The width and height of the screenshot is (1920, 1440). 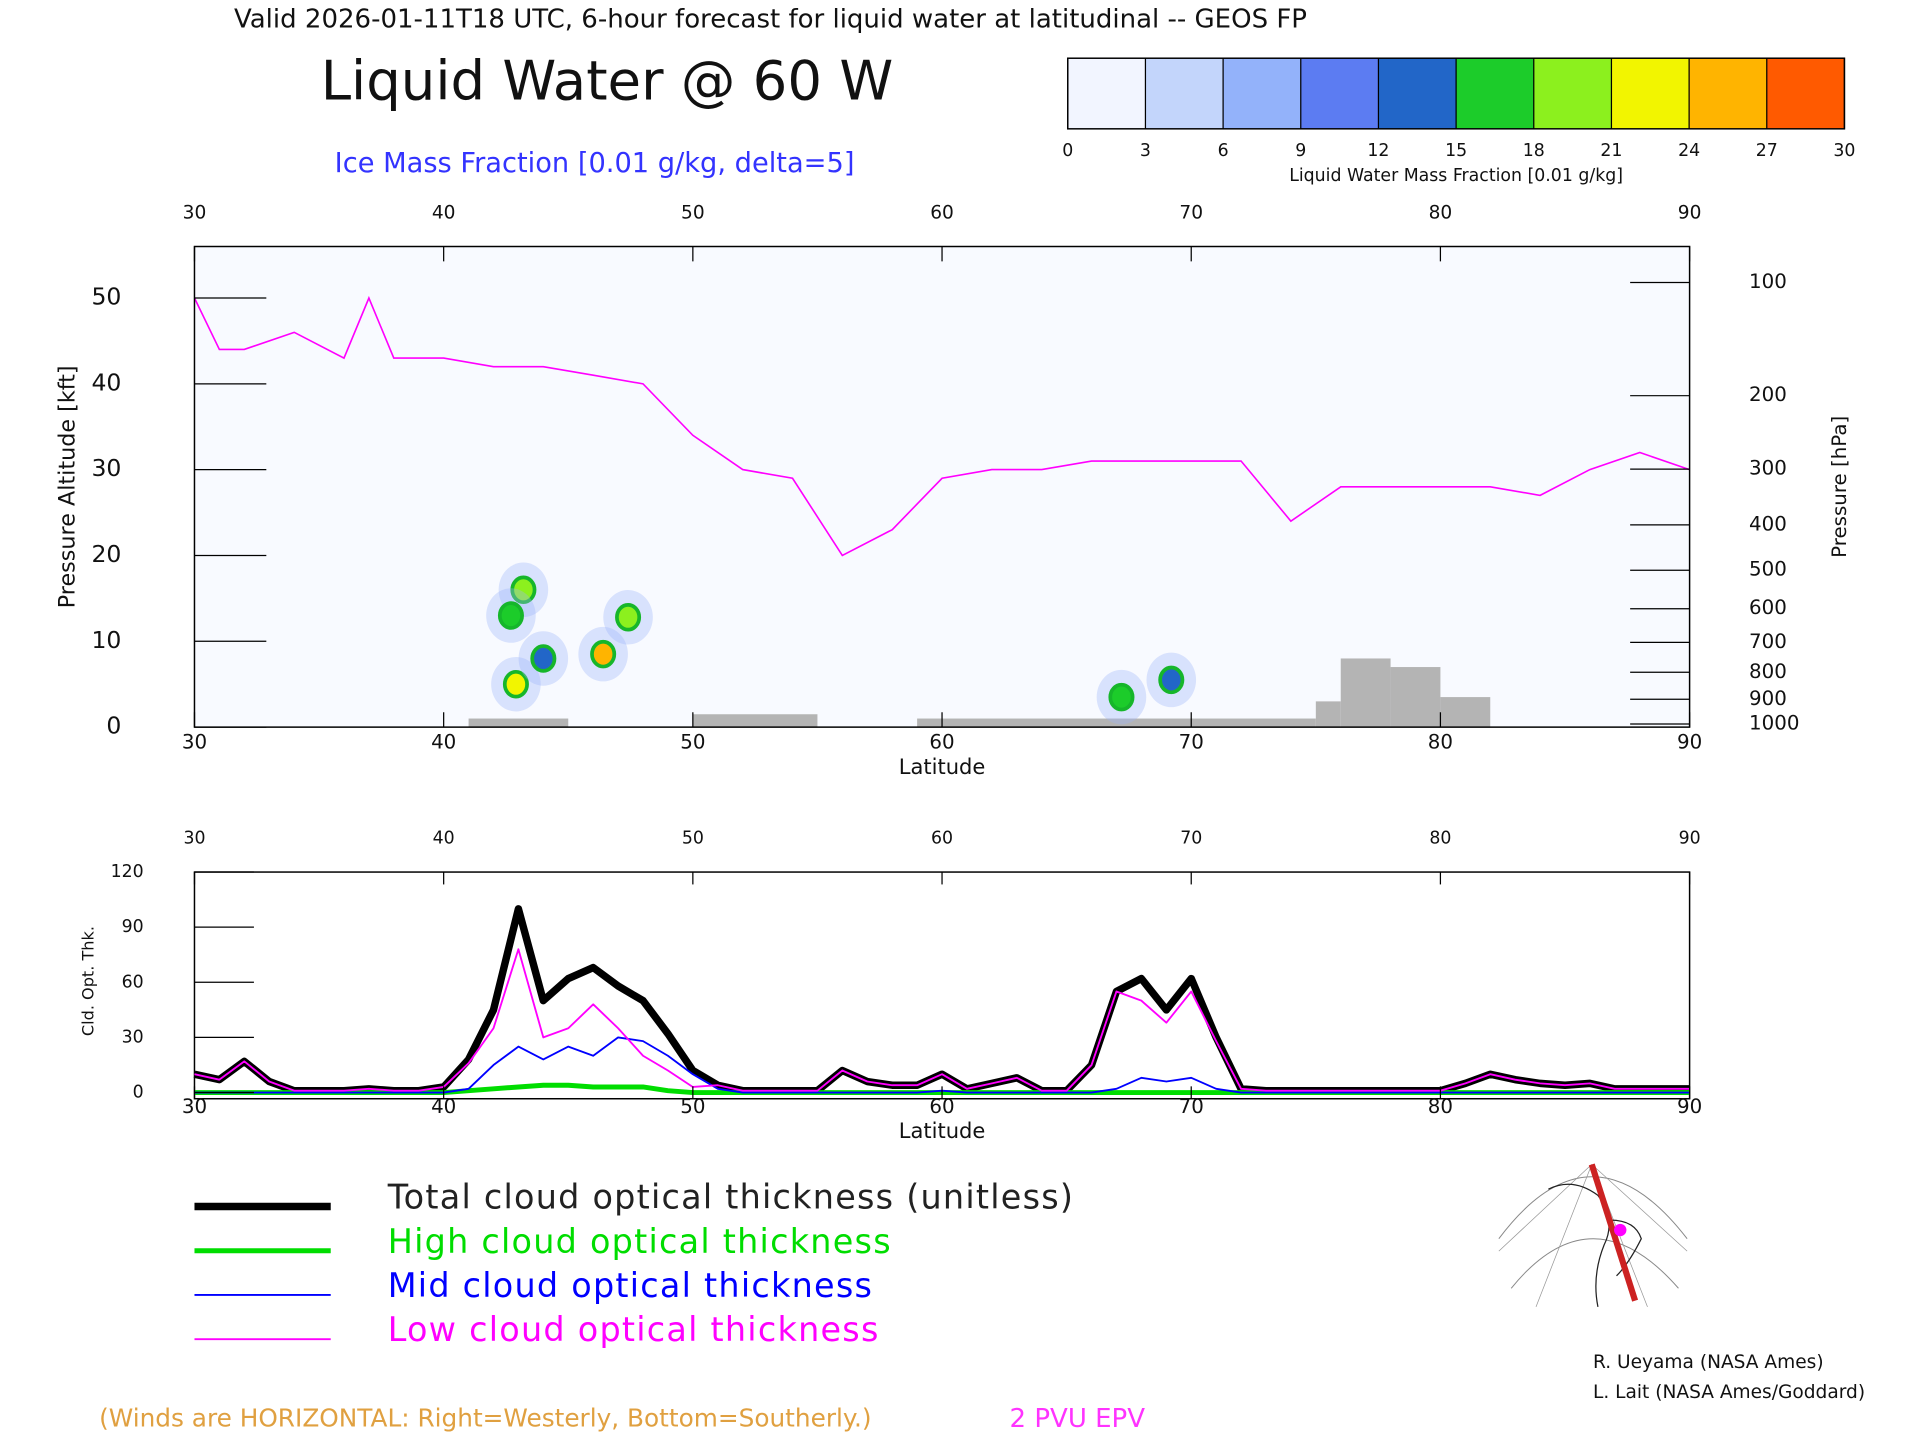 I want to click on colorbar-tick-label: 9, so click(x=1300, y=151).